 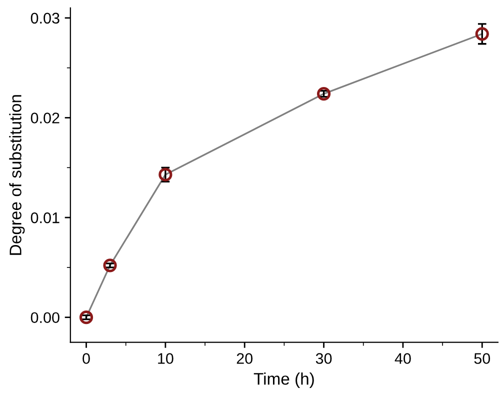 I want to click on x-tick-label: 50, so click(x=482, y=358).